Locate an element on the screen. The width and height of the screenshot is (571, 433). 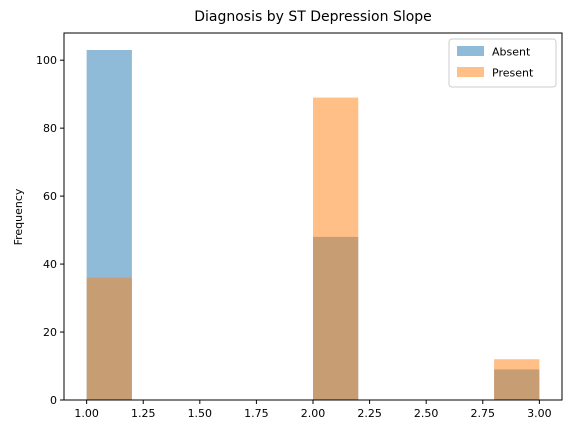
x-tick-label: 2.25 is located at coordinates (369, 413).